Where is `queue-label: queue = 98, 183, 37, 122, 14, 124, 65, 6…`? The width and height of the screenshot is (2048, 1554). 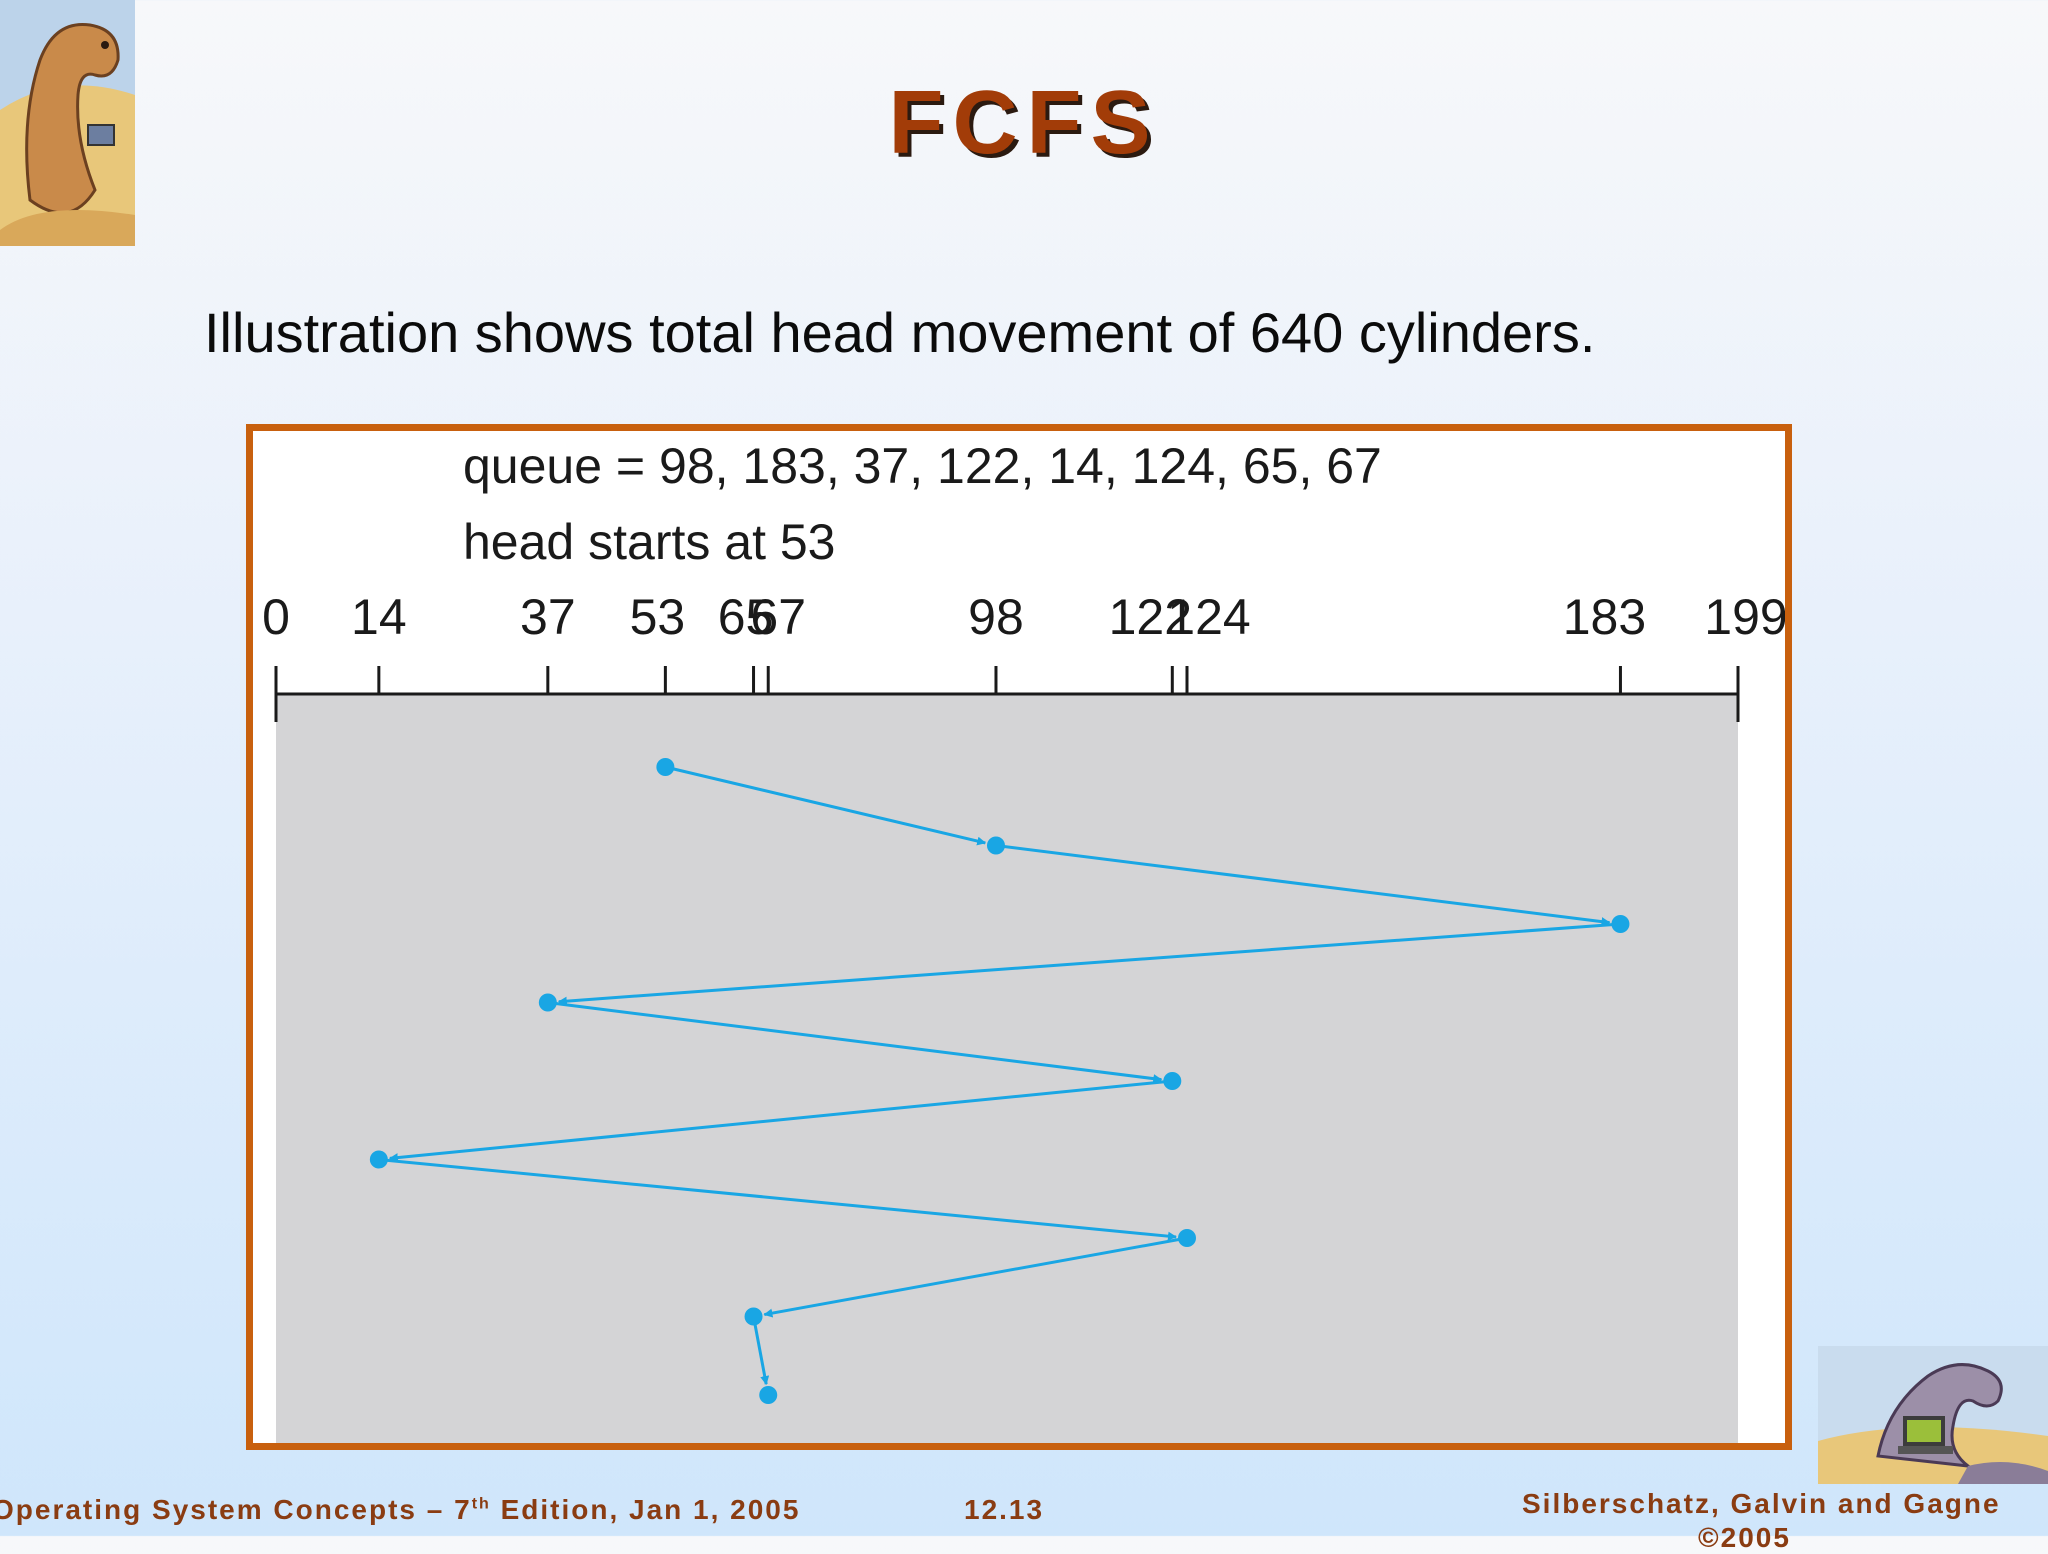 queue-label: queue = 98, 183, 37, 122, 14, 124, 65, 6… is located at coordinates (922, 466).